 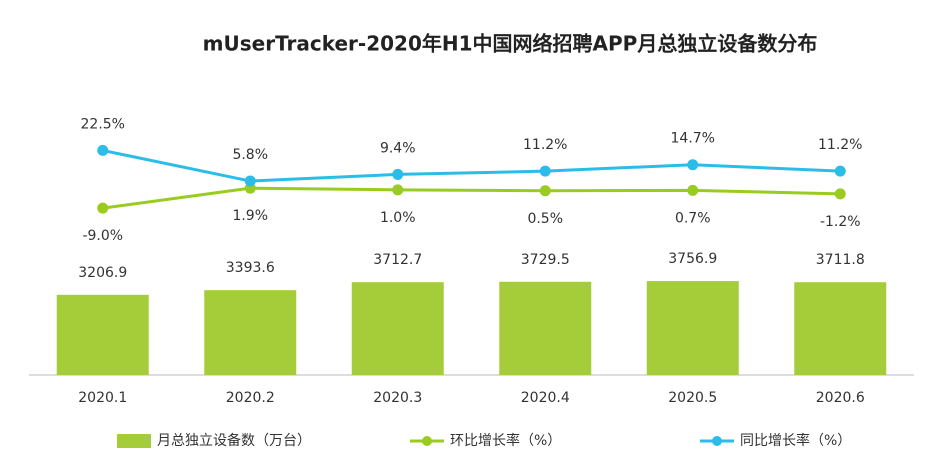 I want to click on data-label: 0.7%, so click(x=693, y=218).